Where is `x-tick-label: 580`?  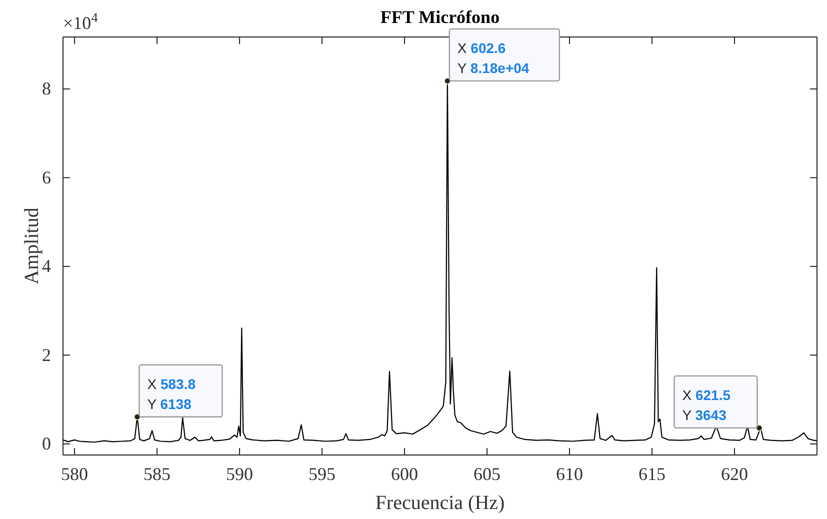
x-tick-label: 580 is located at coordinates (74, 474).